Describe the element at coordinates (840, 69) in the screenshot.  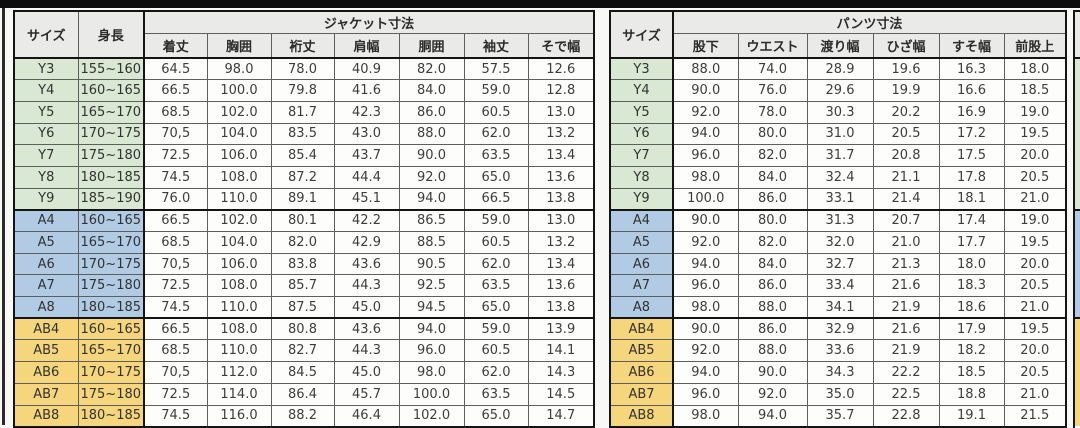
I see `pants-value-cell: 28.9` at that location.